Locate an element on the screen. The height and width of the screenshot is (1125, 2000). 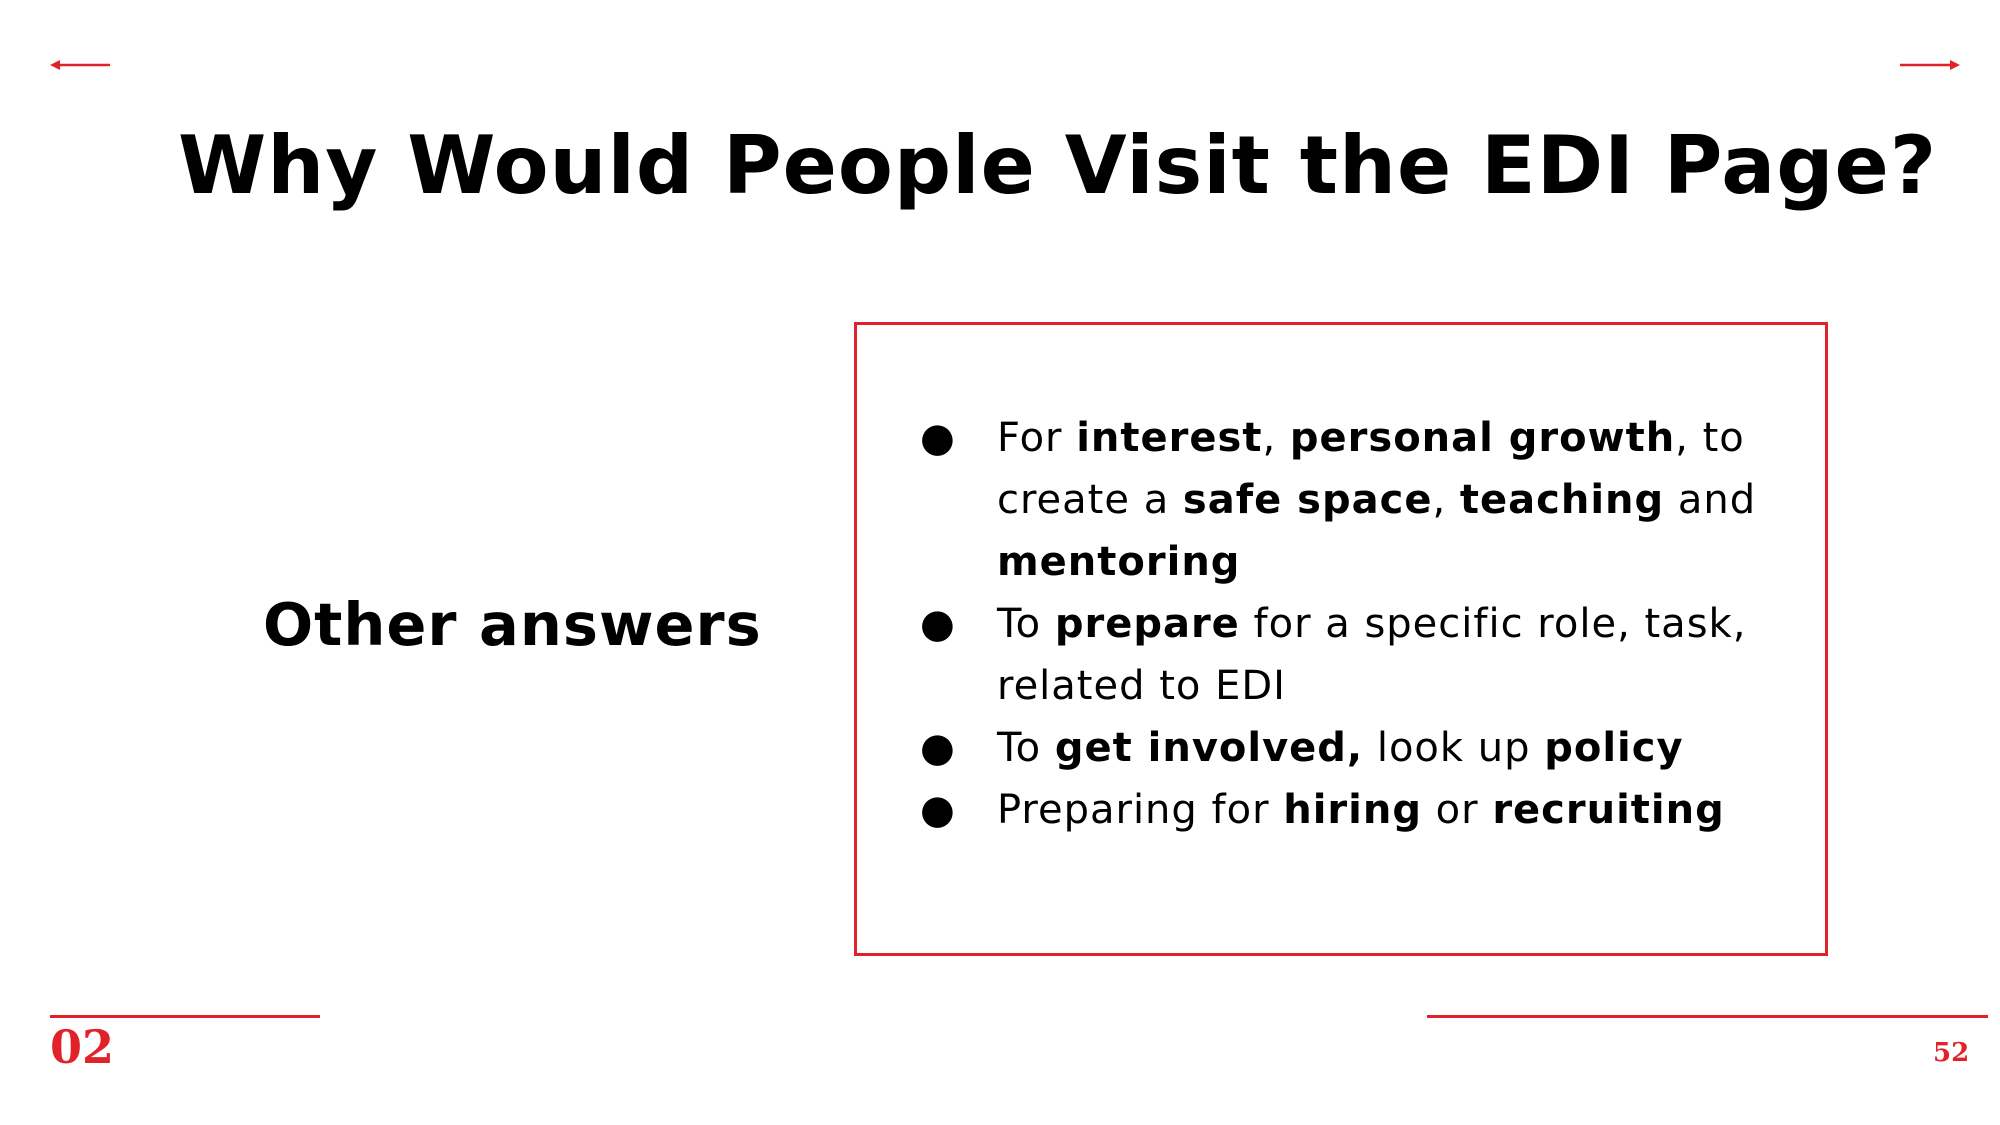
list-item: ● Preparing for hiring or recruiting is located at coordinates (1307, 810).